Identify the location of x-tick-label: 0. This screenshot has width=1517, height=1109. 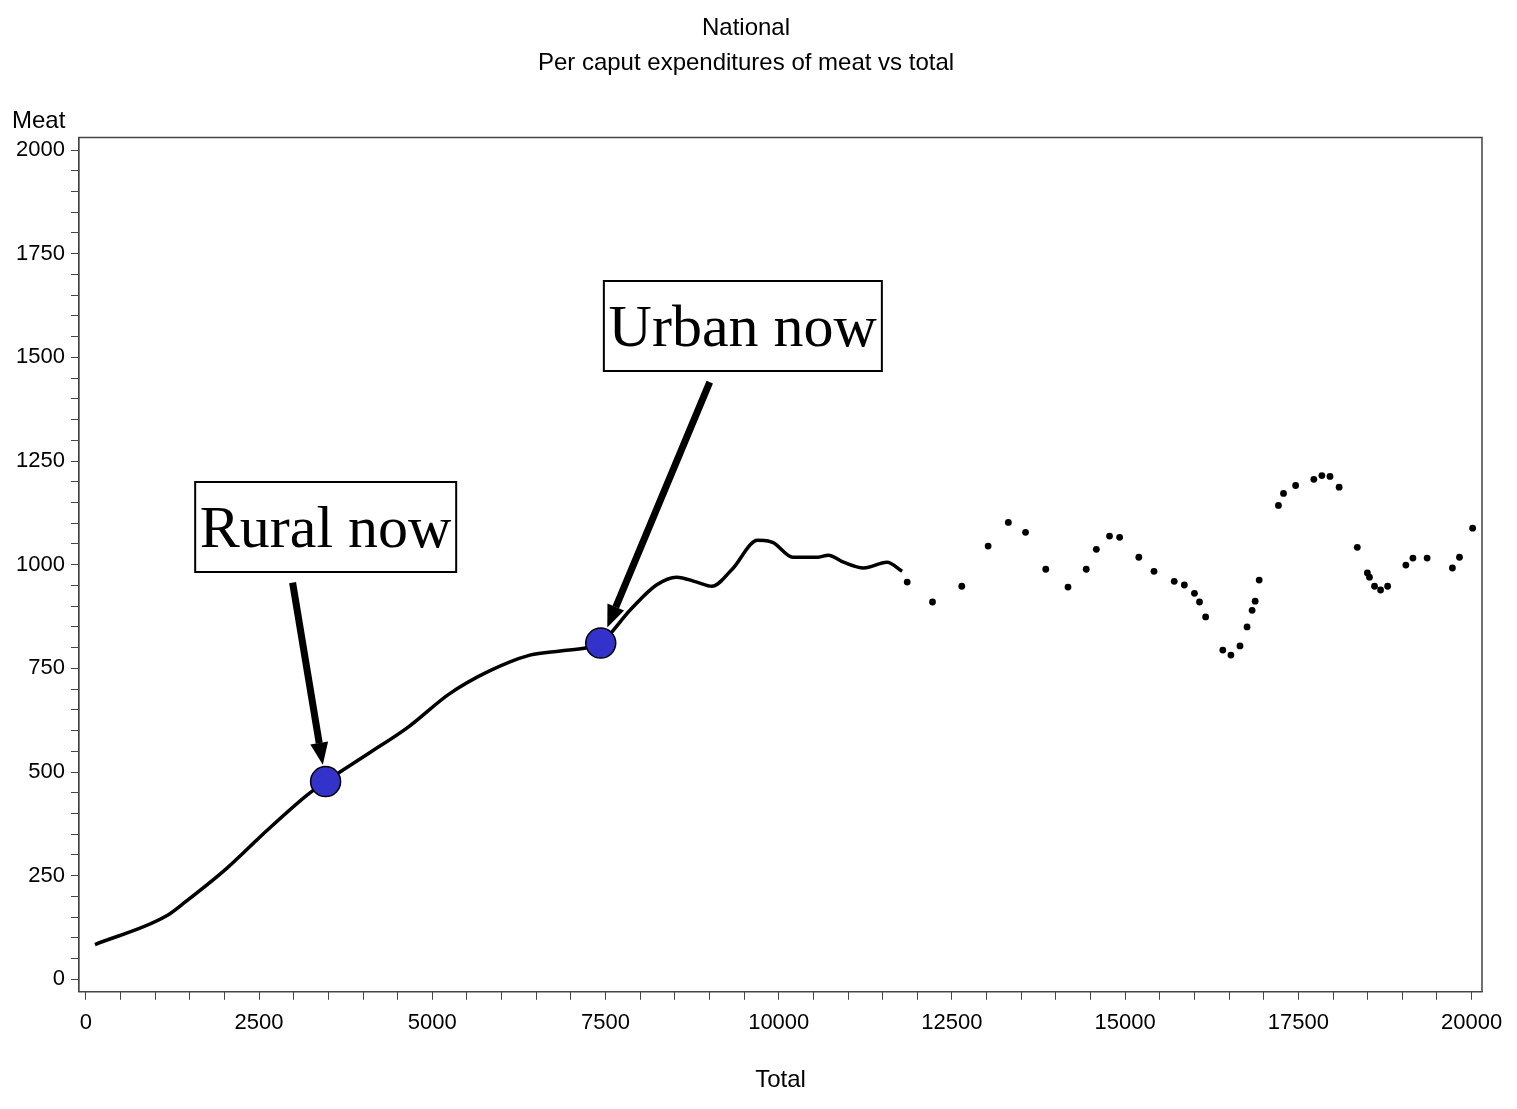
(85, 1022).